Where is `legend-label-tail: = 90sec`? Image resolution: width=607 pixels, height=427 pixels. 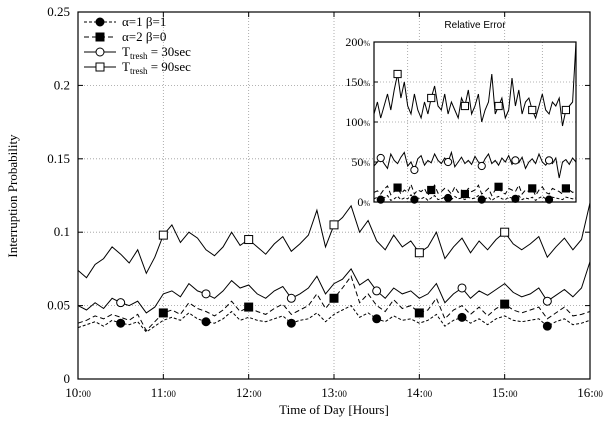
legend-label-tail: = 90sec is located at coordinates (169, 66).